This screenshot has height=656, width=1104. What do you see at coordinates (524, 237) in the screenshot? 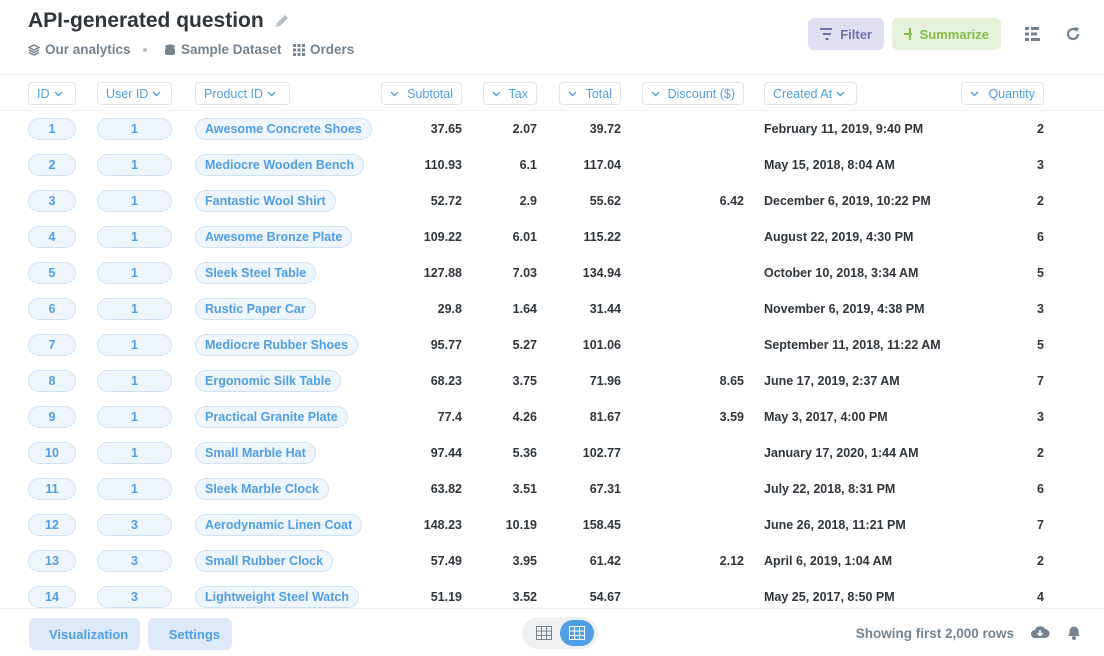
I see `cell-value: 6.01` at bounding box center [524, 237].